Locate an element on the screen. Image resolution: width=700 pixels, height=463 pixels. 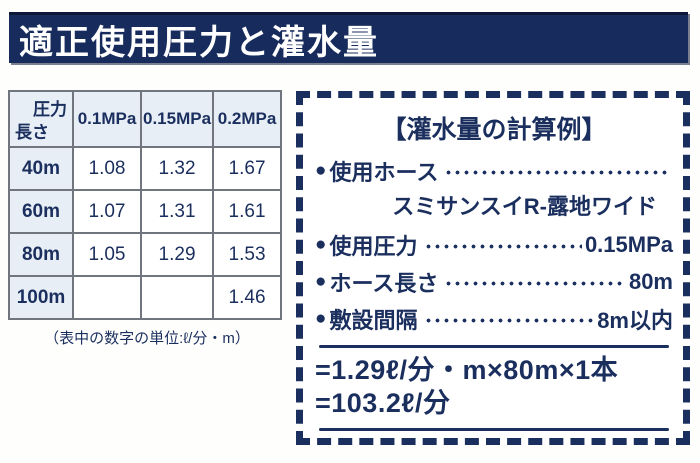
row-header-100m: 100m is located at coordinates (41, 297).